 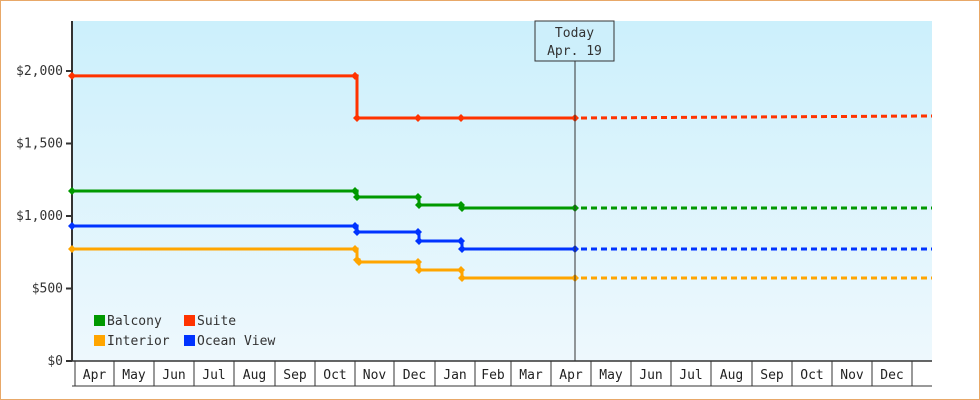 What do you see at coordinates (39, 71) in the screenshot?
I see `y-tick-label: $2,000` at bounding box center [39, 71].